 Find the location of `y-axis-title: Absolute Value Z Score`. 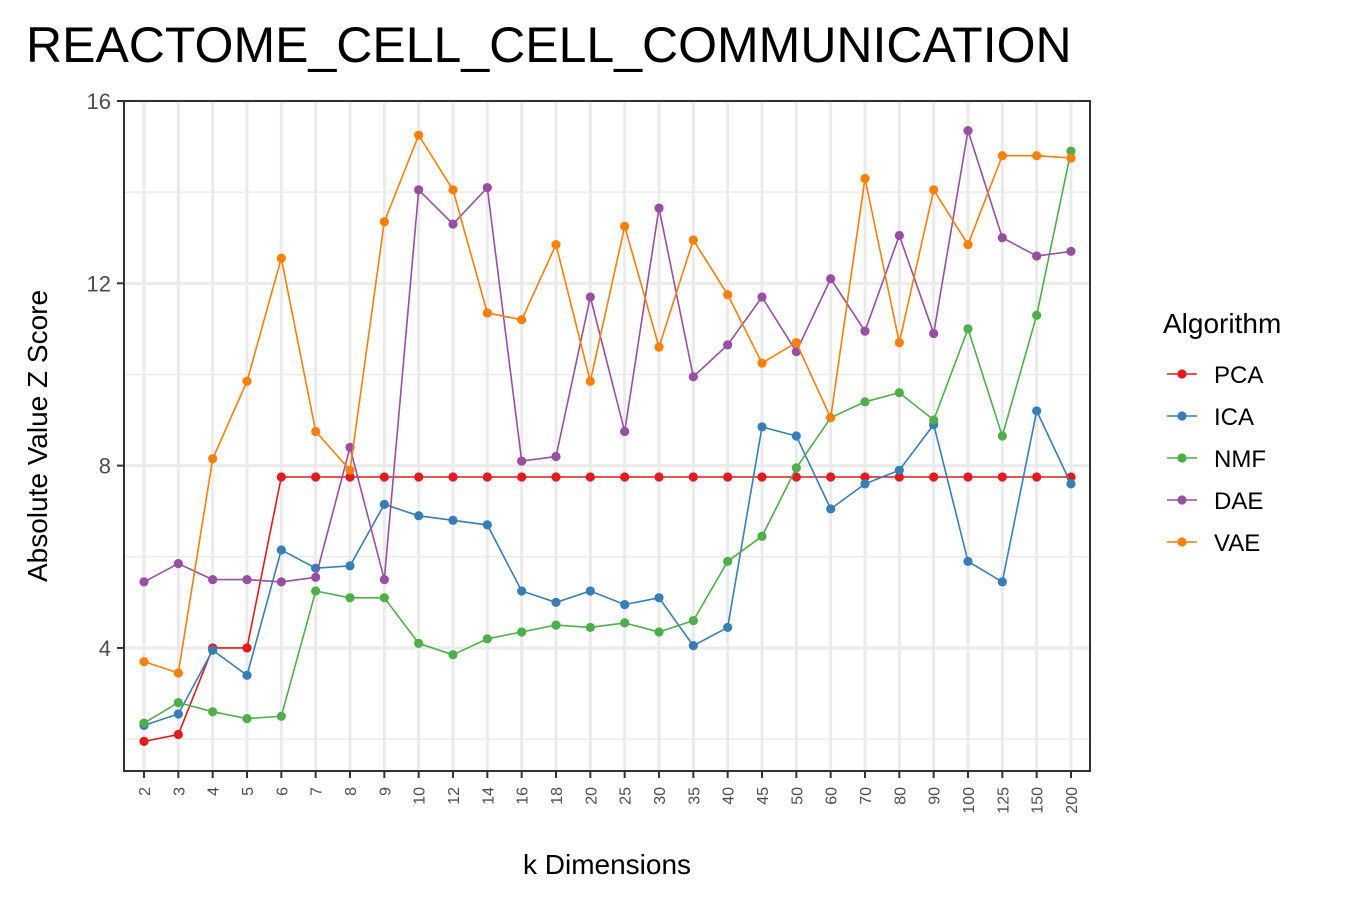

y-axis-title: Absolute Value Z Score is located at coordinates (37, 436).